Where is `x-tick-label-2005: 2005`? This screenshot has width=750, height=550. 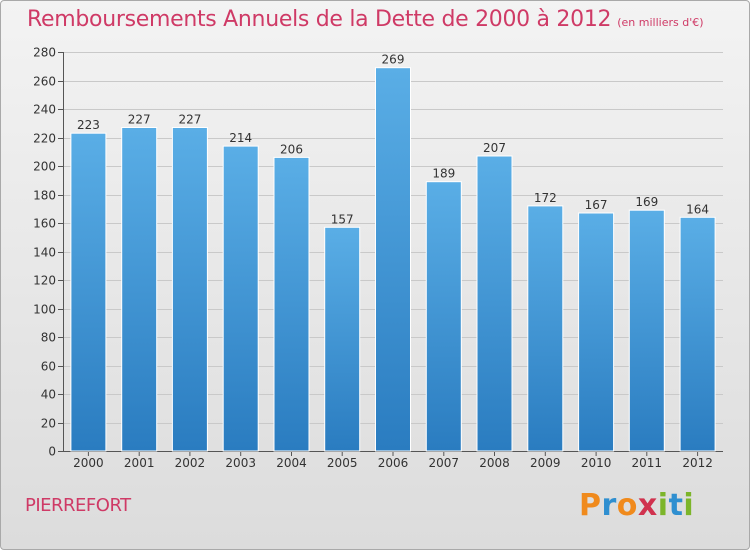
x-tick-label-2005: 2005 is located at coordinates (342, 463).